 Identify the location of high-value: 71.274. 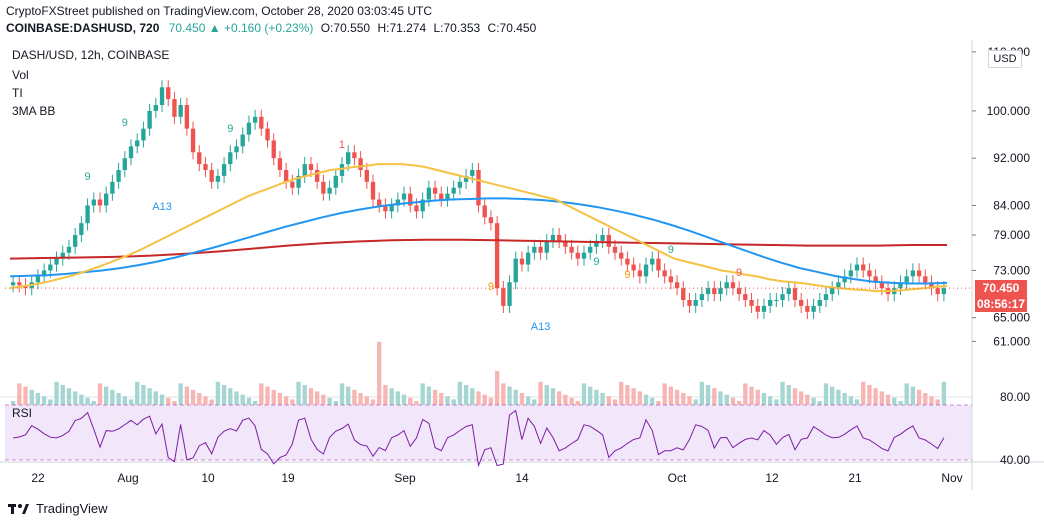
(408, 28).